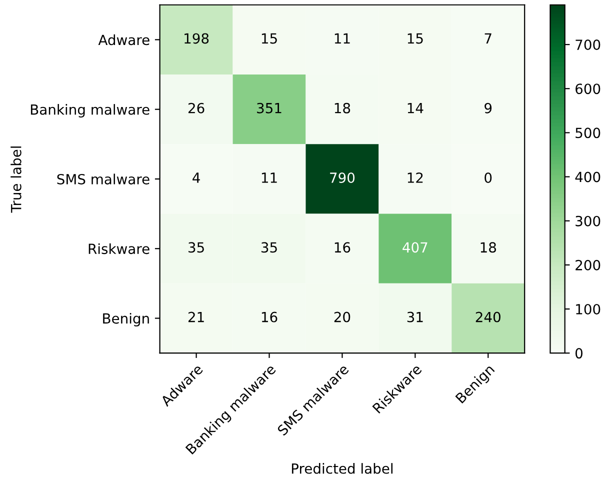 This screenshot has width=610, height=487. What do you see at coordinates (126, 319) in the screenshot?
I see `y-tick-label: Benign` at bounding box center [126, 319].